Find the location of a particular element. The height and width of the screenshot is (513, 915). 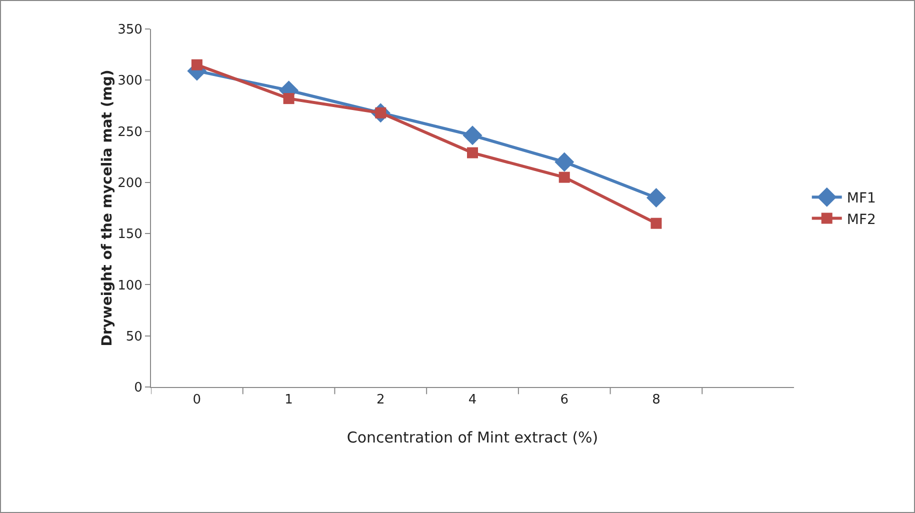

legend-label: MF1 is located at coordinates (861, 198).